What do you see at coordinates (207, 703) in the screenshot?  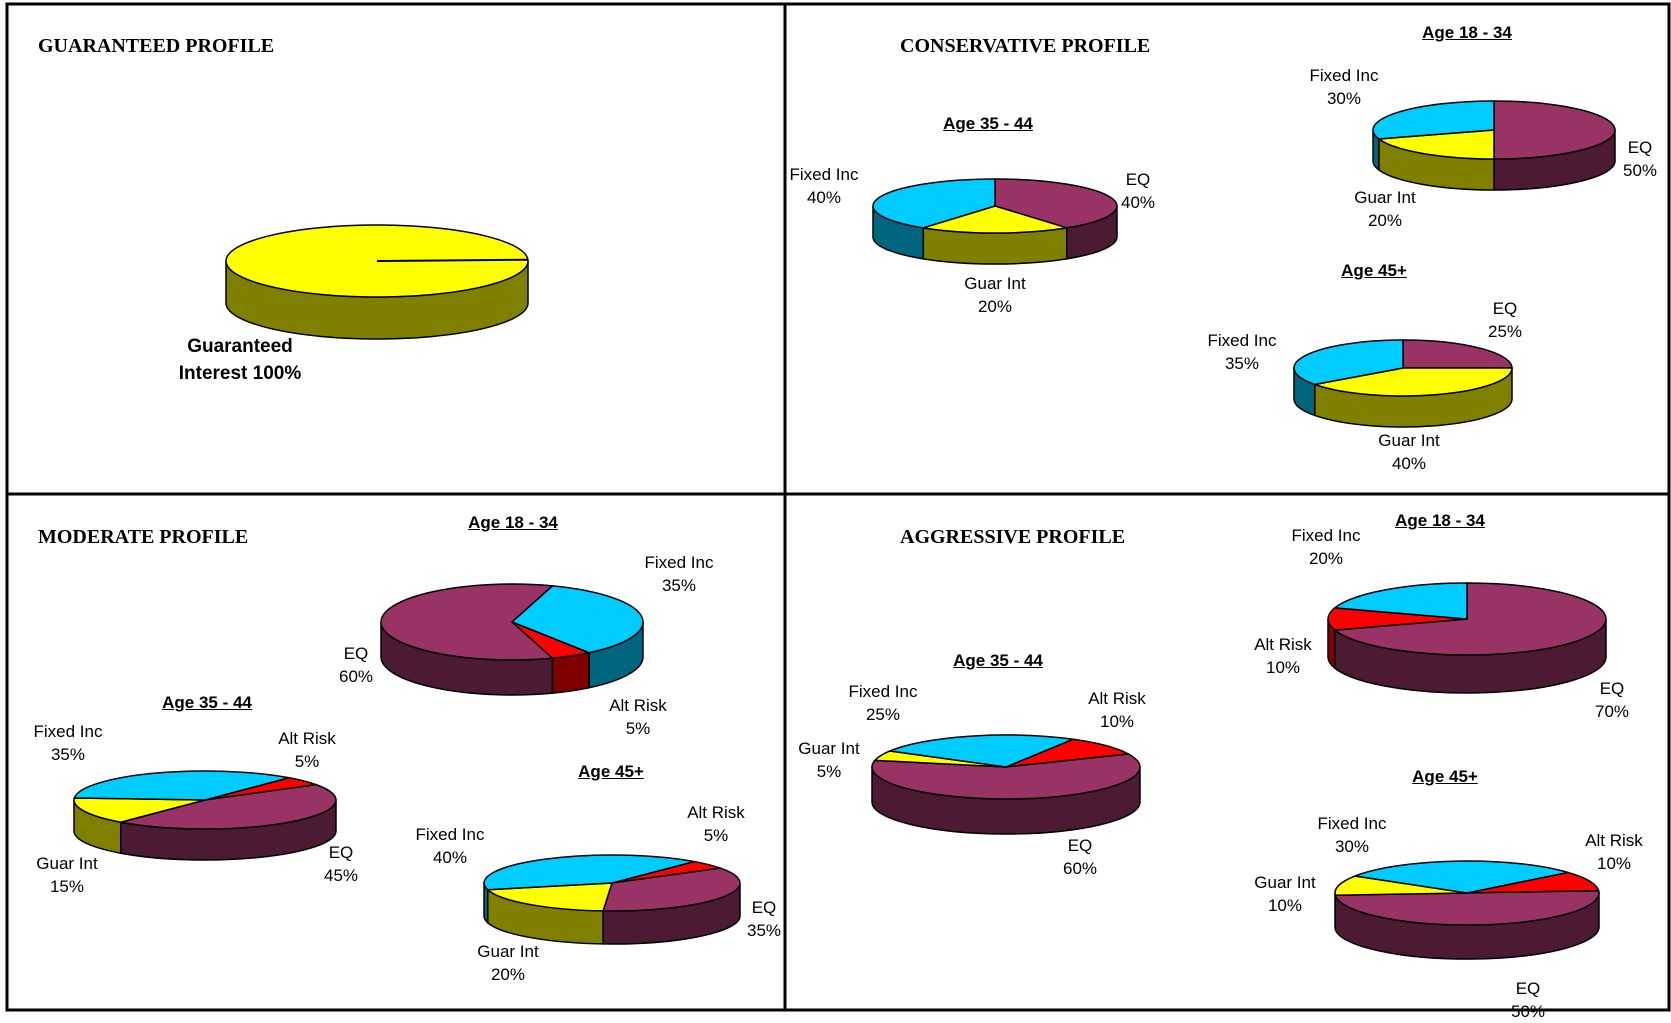 I see `chart-title-mod-35-44: Age 35 - 44` at bounding box center [207, 703].